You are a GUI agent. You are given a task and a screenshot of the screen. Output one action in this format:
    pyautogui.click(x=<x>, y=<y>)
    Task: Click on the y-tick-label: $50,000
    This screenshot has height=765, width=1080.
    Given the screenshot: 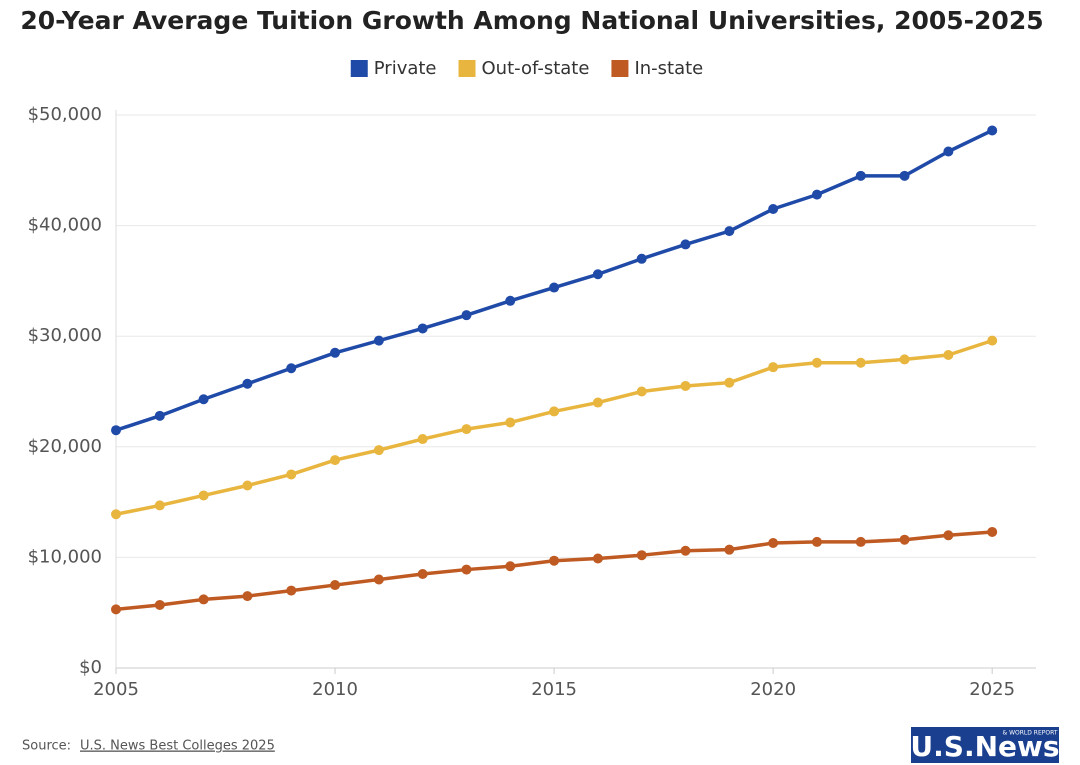 What is the action you would take?
    pyautogui.click(x=65, y=114)
    